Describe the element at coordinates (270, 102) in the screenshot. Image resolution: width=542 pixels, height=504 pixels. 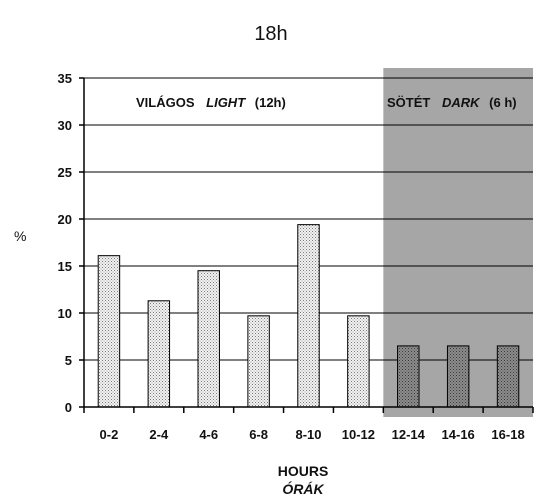
I see `light-label-duration: (12h)` at that location.